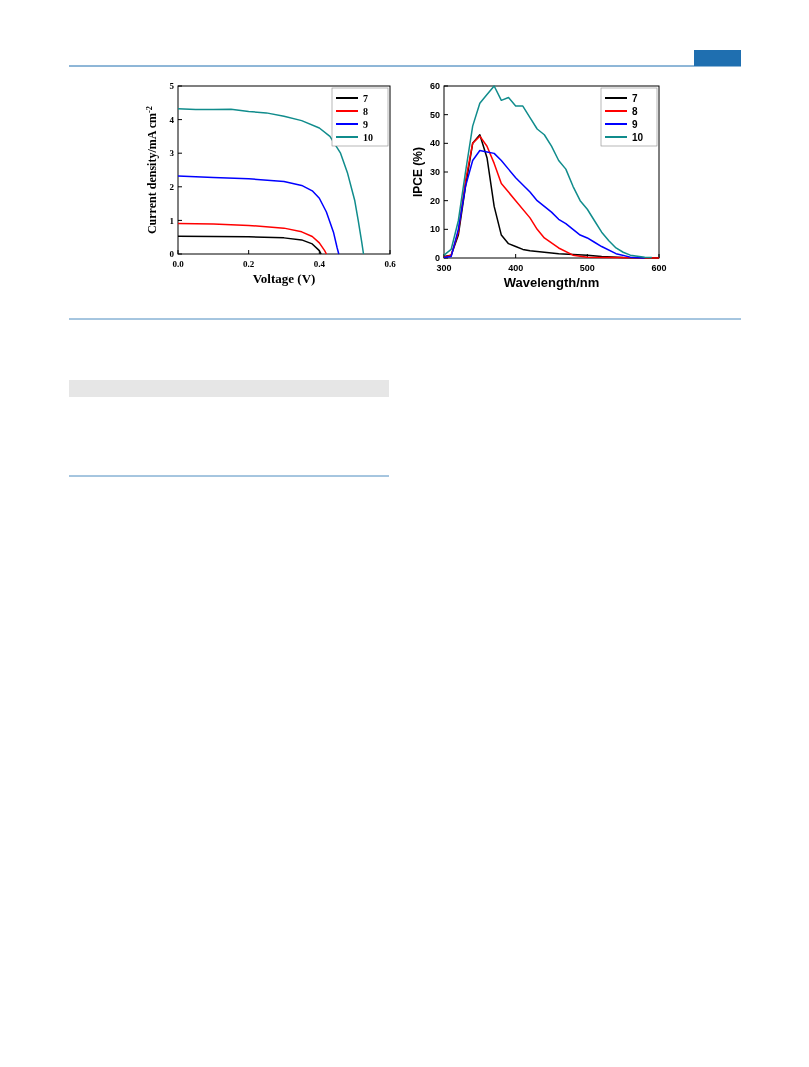 This screenshot has height=1067, width=809. Describe the element at coordinates (418, 172) in the screenshot. I see `y-axis-title: IPCE (%)` at that location.